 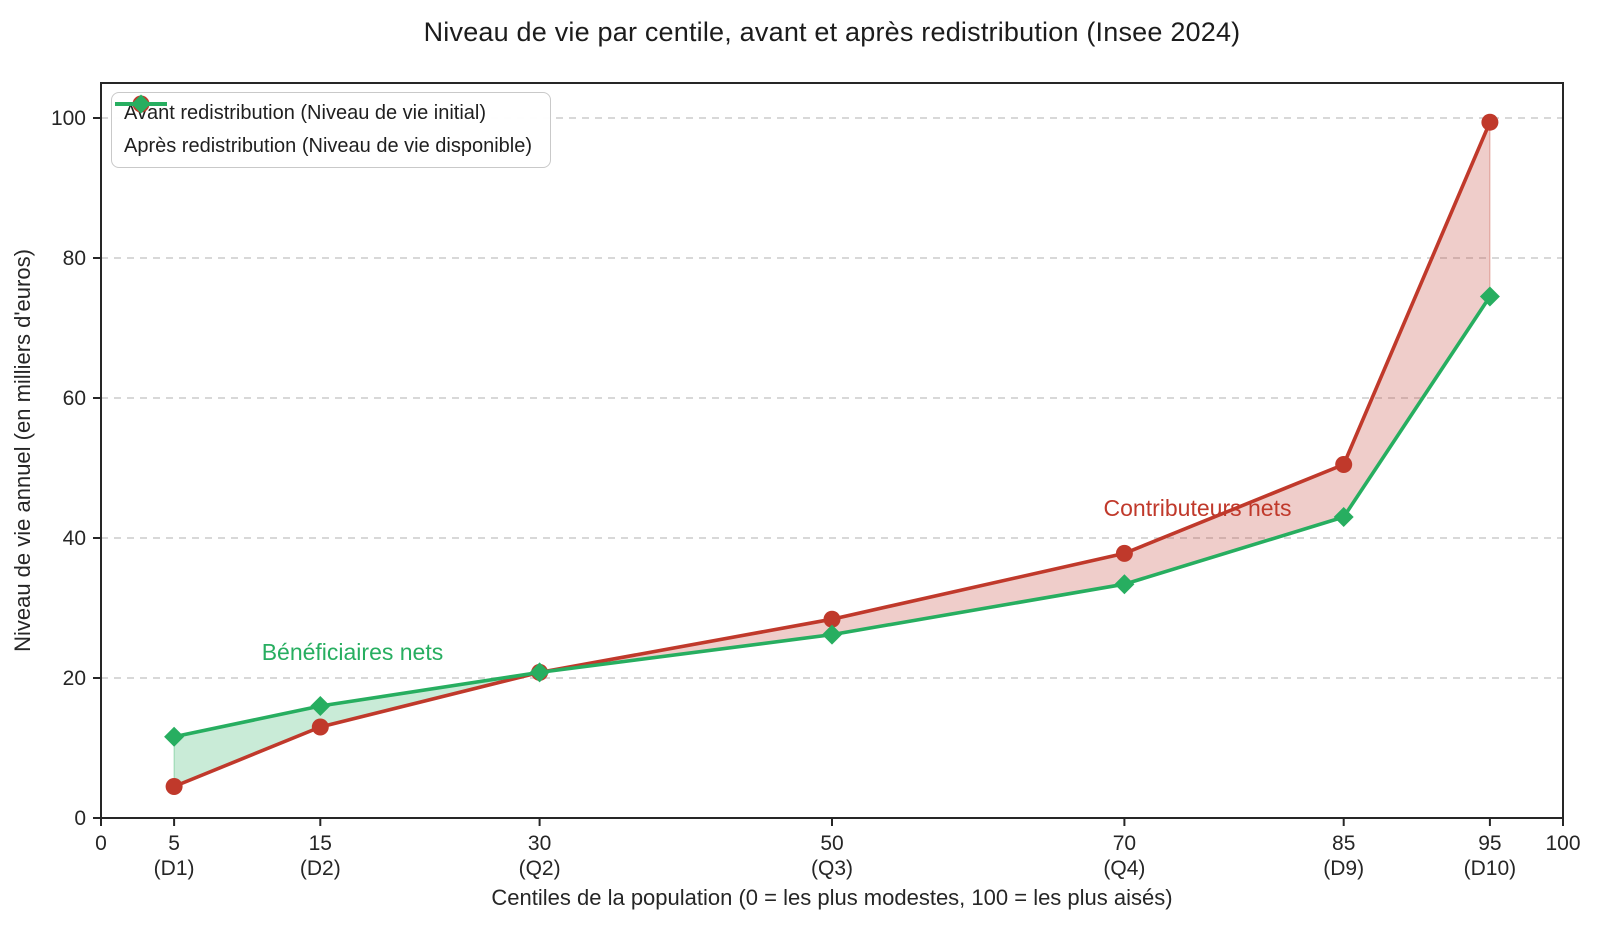 What do you see at coordinates (1490, 122) in the screenshot?
I see `marker-circle-x95` at bounding box center [1490, 122].